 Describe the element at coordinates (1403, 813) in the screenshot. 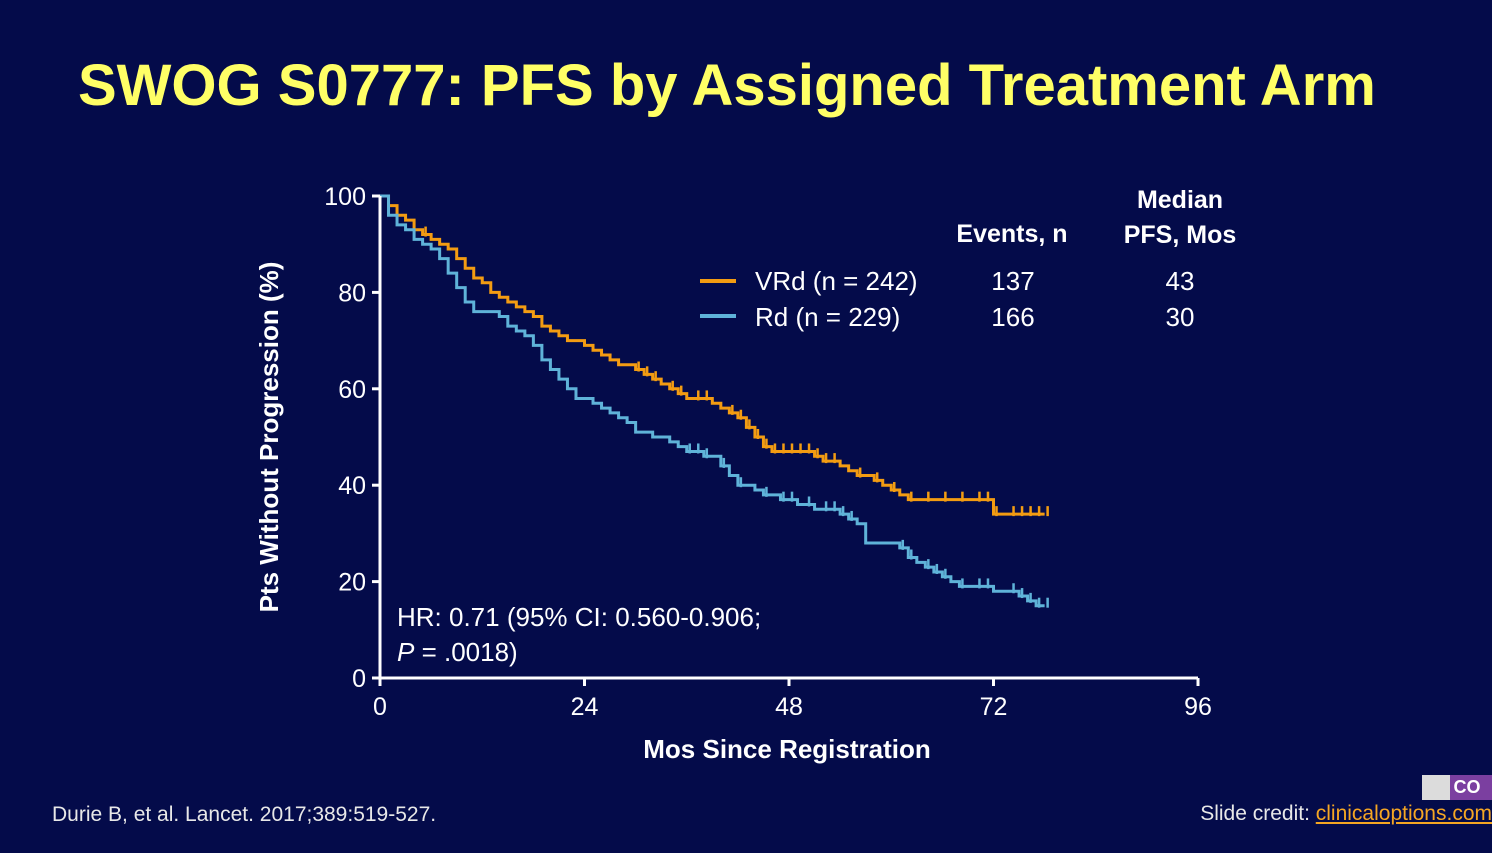

I see `credit-link: clinicaloptions.com` at that location.